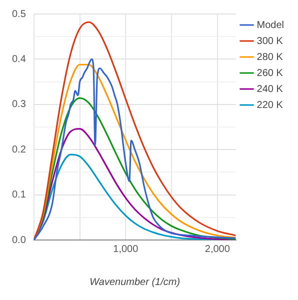  Describe the element at coordinates (19, 150) in the screenshot. I see `y-tick-label: 0.2` at that location.